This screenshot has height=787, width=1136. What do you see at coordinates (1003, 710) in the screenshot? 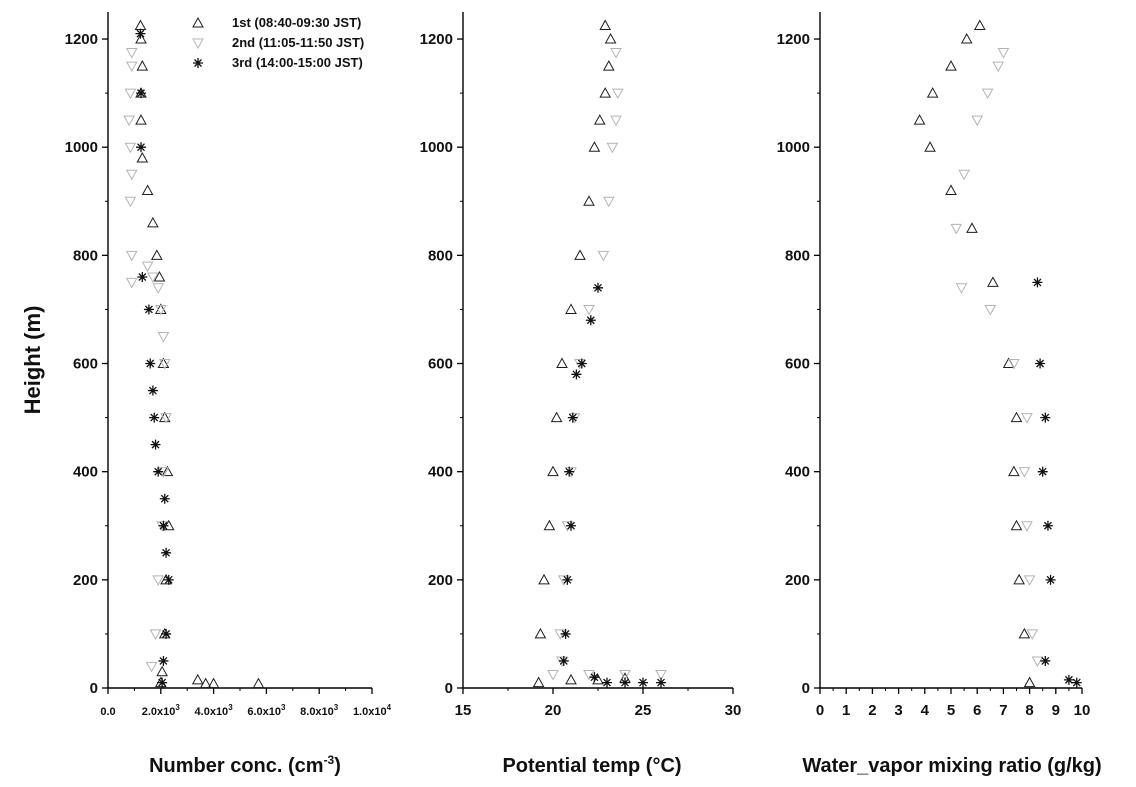
I see `x-tick-label: 7` at bounding box center [1003, 710].